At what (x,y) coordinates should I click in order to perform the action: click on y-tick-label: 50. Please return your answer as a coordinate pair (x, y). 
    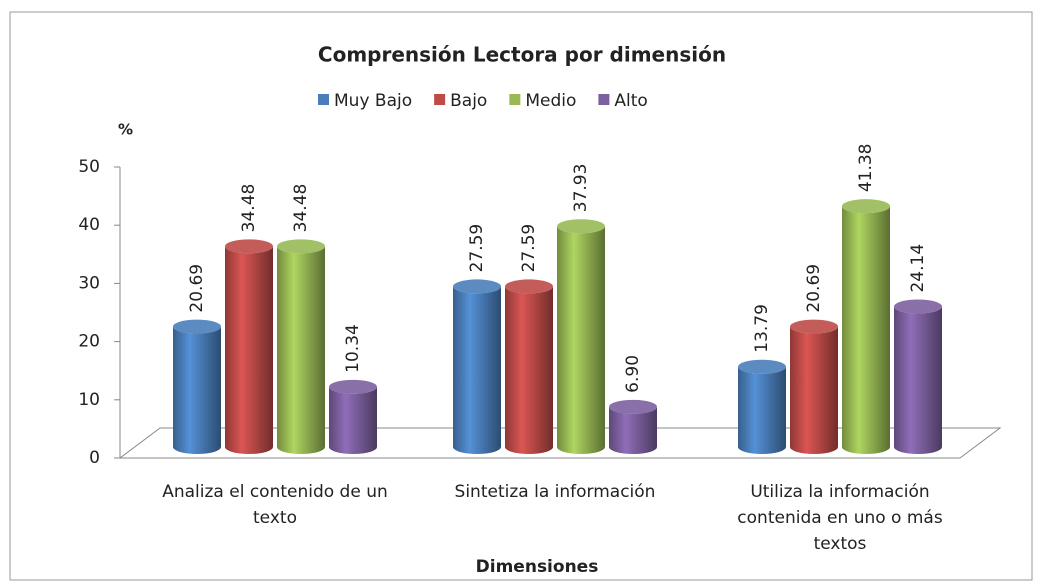
    Looking at the image, I should click on (89, 167).